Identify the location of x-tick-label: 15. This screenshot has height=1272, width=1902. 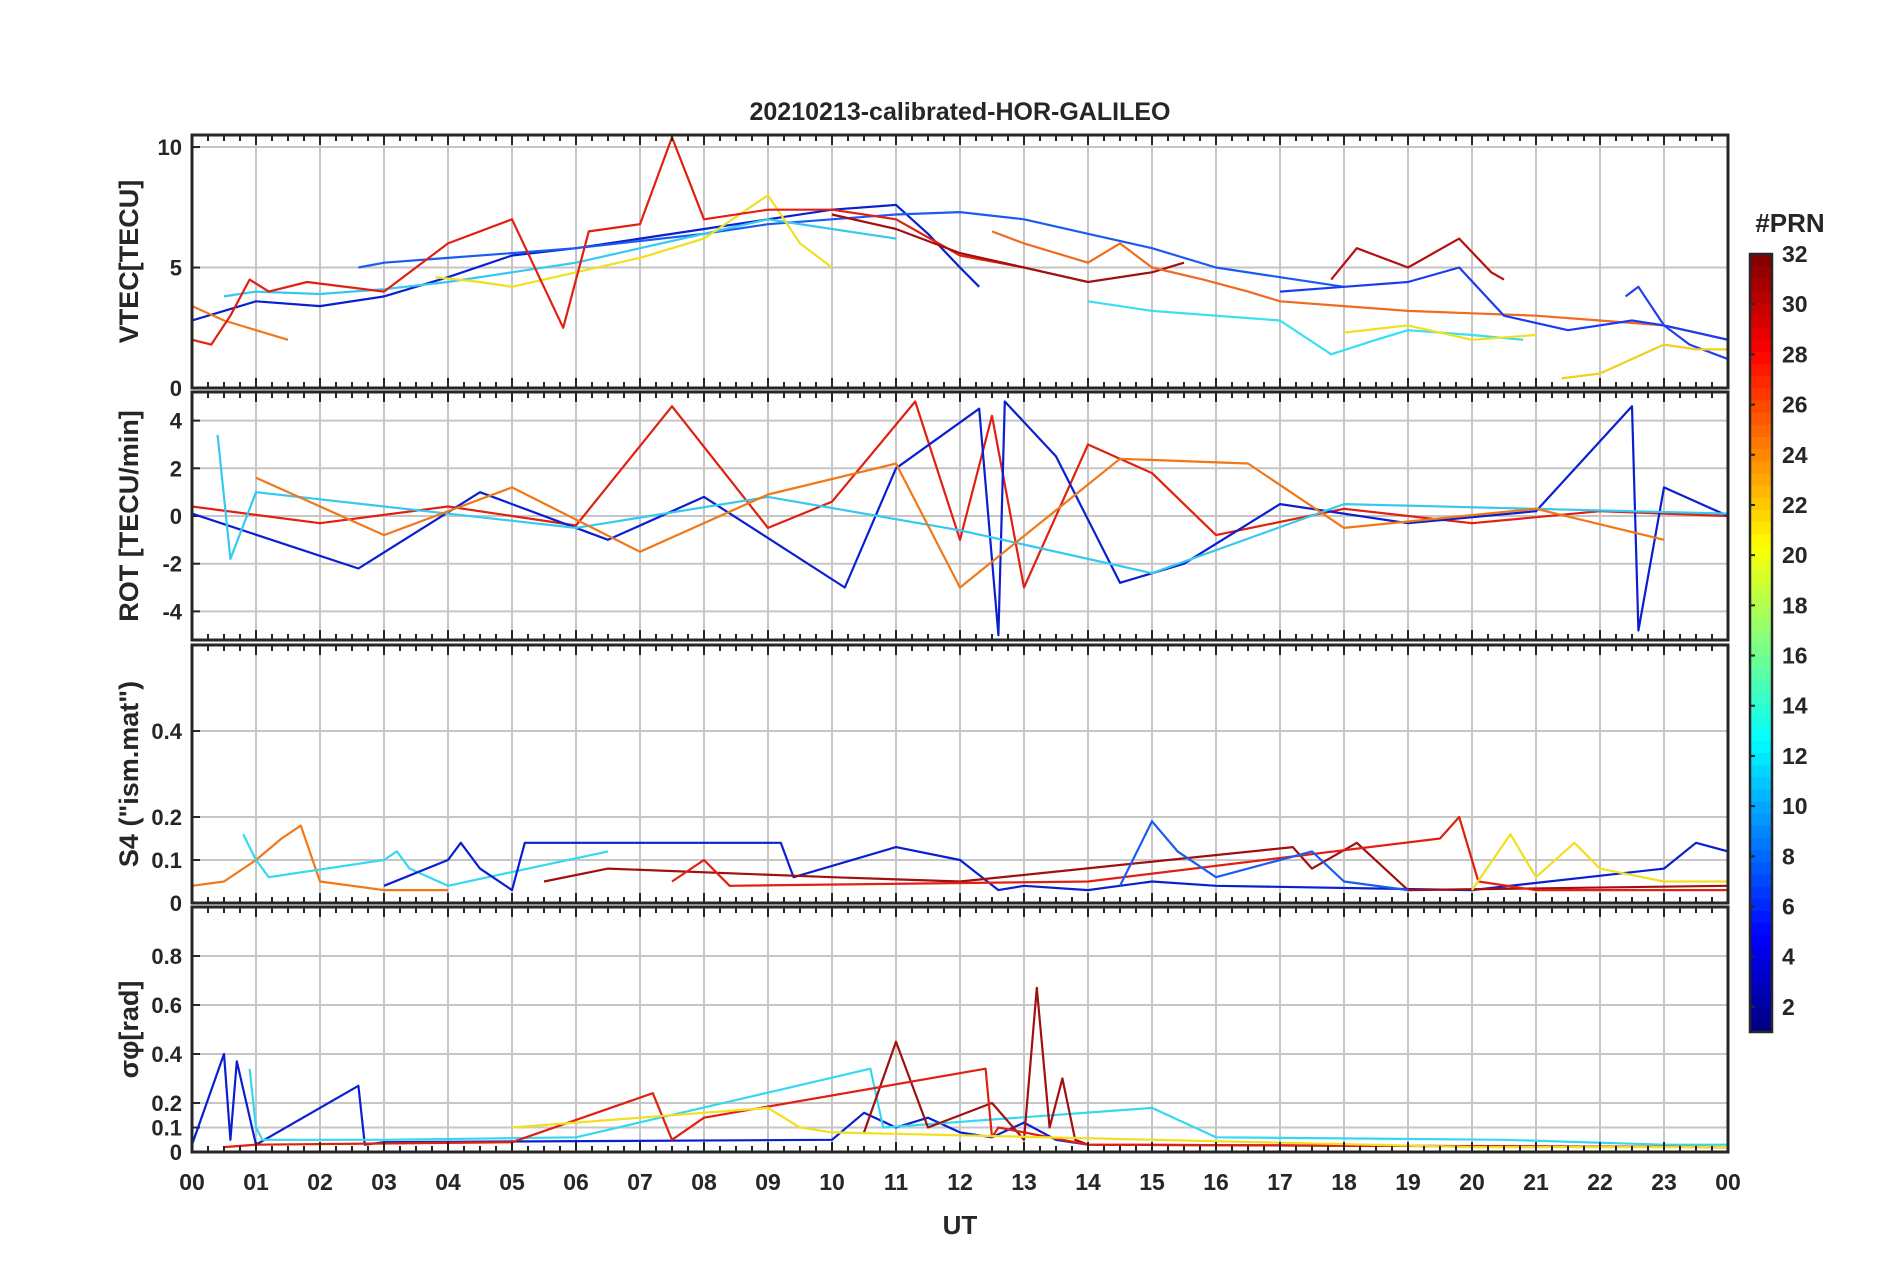
(1152, 1182).